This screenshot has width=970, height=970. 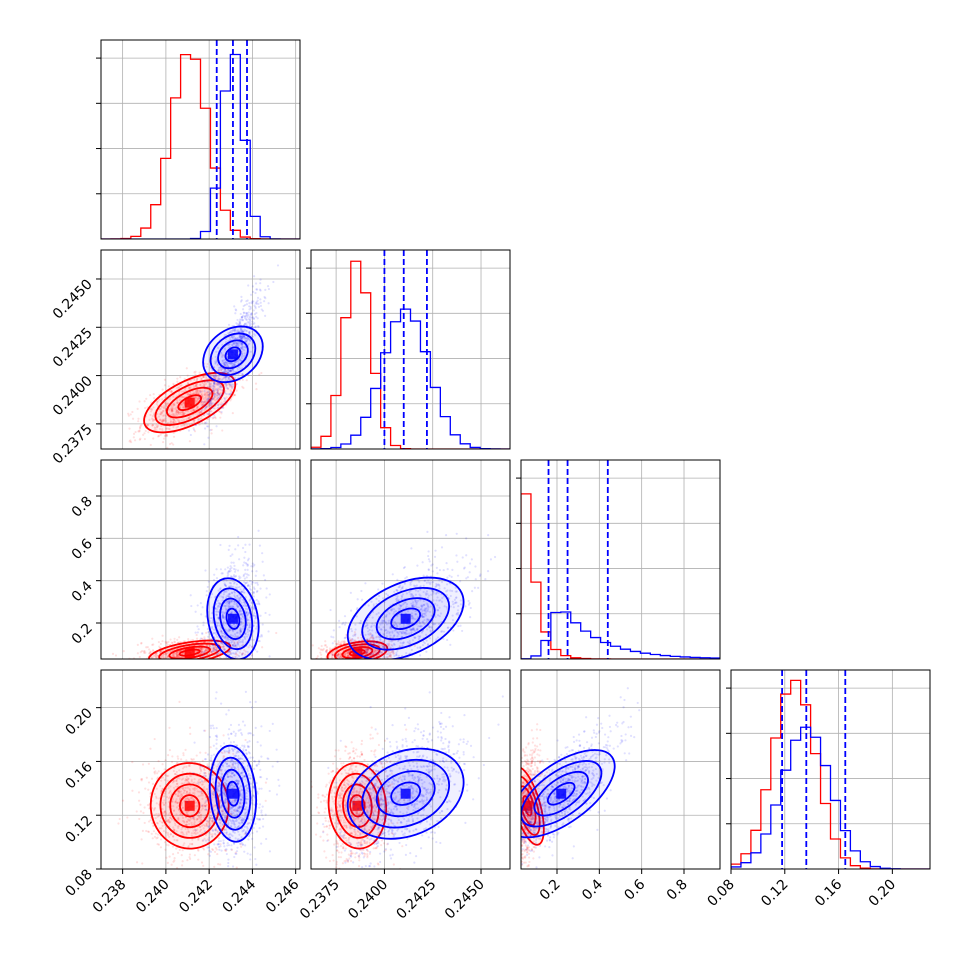 I want to click on x-tick-label: 0.238, so click(x=110, y=897).